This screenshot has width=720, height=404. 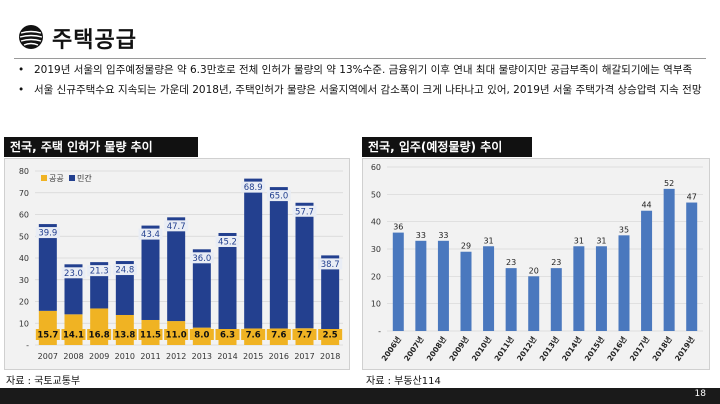 I want to click on private-data-label: 24.8, so click(x=124, y=271).